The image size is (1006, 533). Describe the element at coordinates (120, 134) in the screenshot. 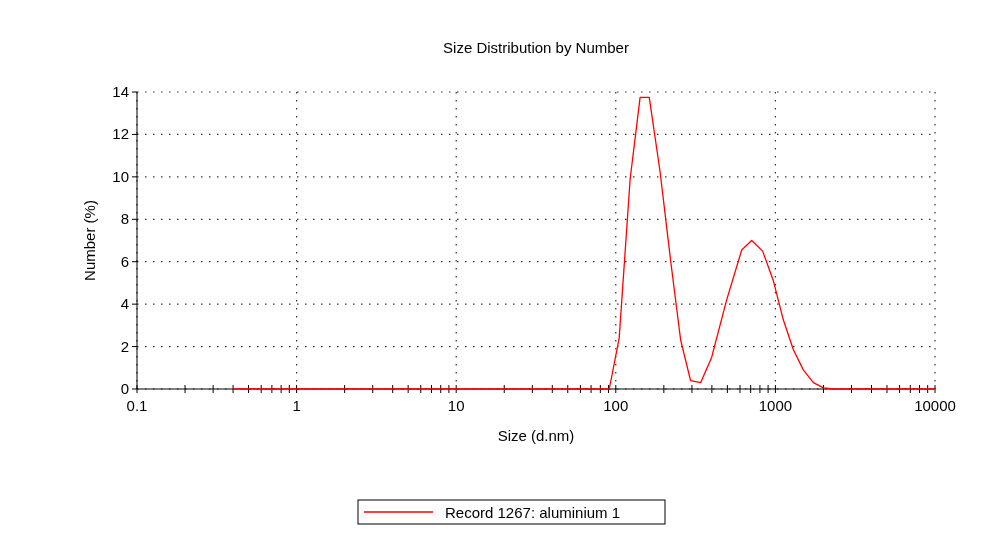

I see `y-tick-label: 12` at that location.